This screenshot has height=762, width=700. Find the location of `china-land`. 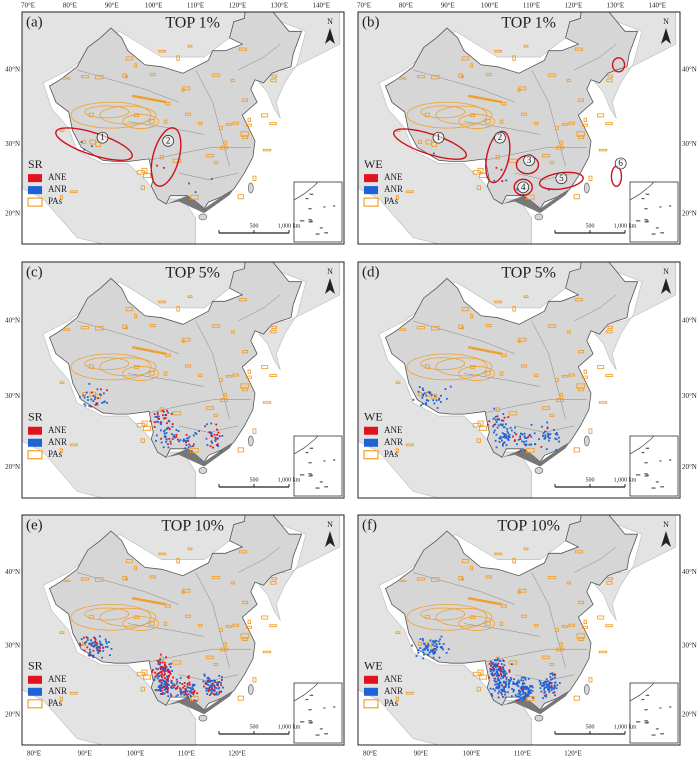

china-land is located at coordinates (512, 613).